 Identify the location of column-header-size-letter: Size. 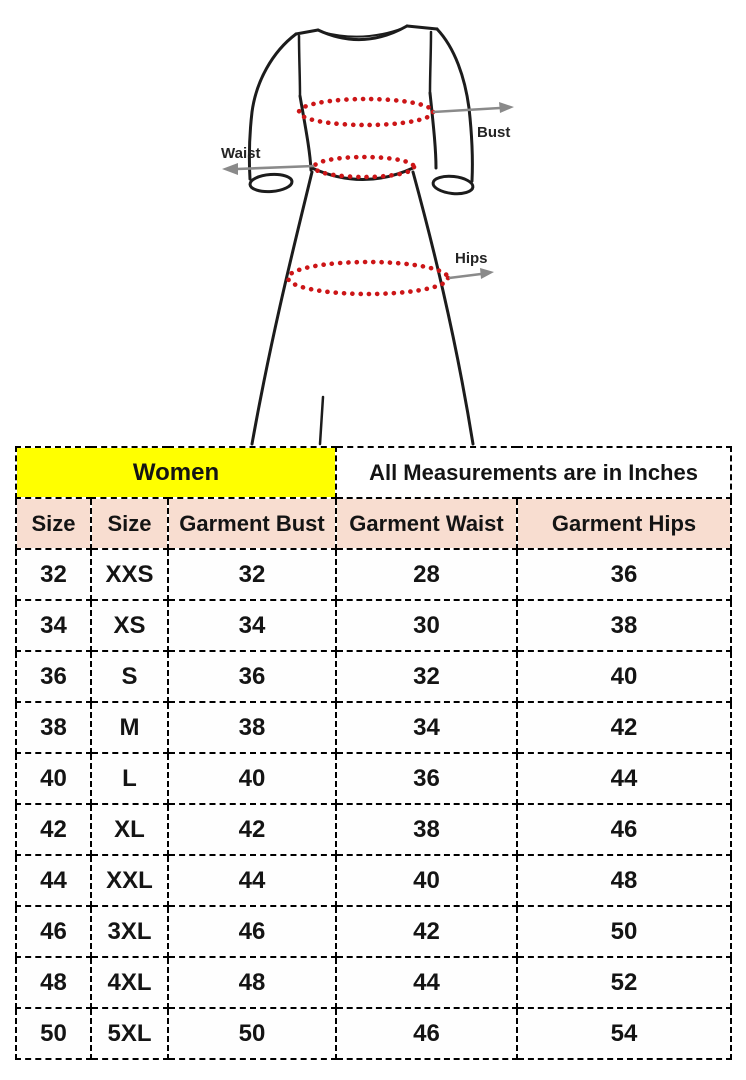
(129, 523).